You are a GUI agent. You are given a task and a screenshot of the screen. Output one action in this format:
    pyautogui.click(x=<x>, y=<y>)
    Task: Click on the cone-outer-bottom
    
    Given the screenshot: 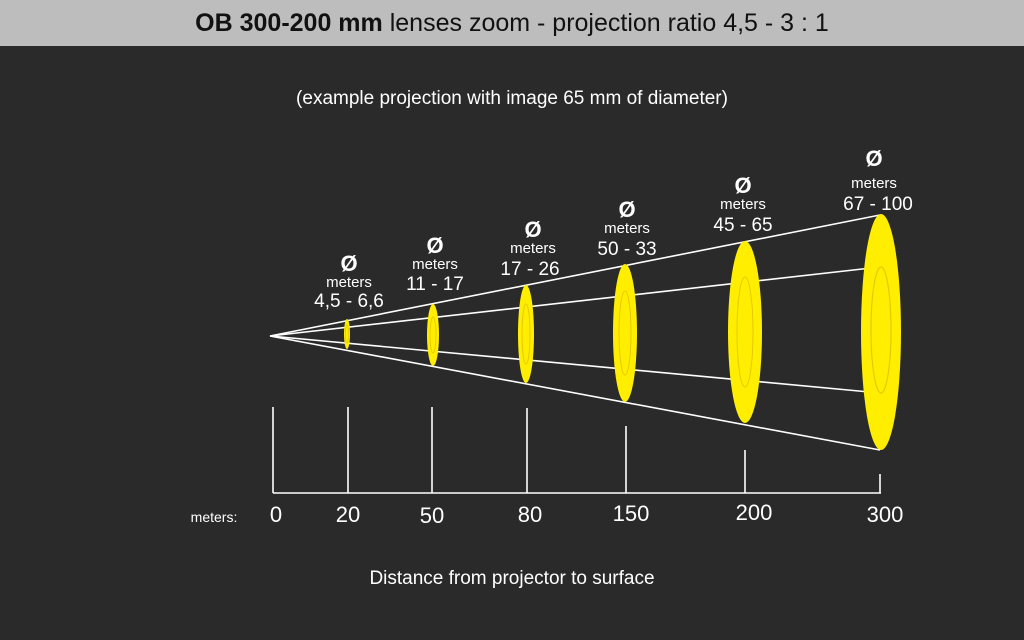 What is the action you would take?
    pyautogui.click(x=575, y=393)
    